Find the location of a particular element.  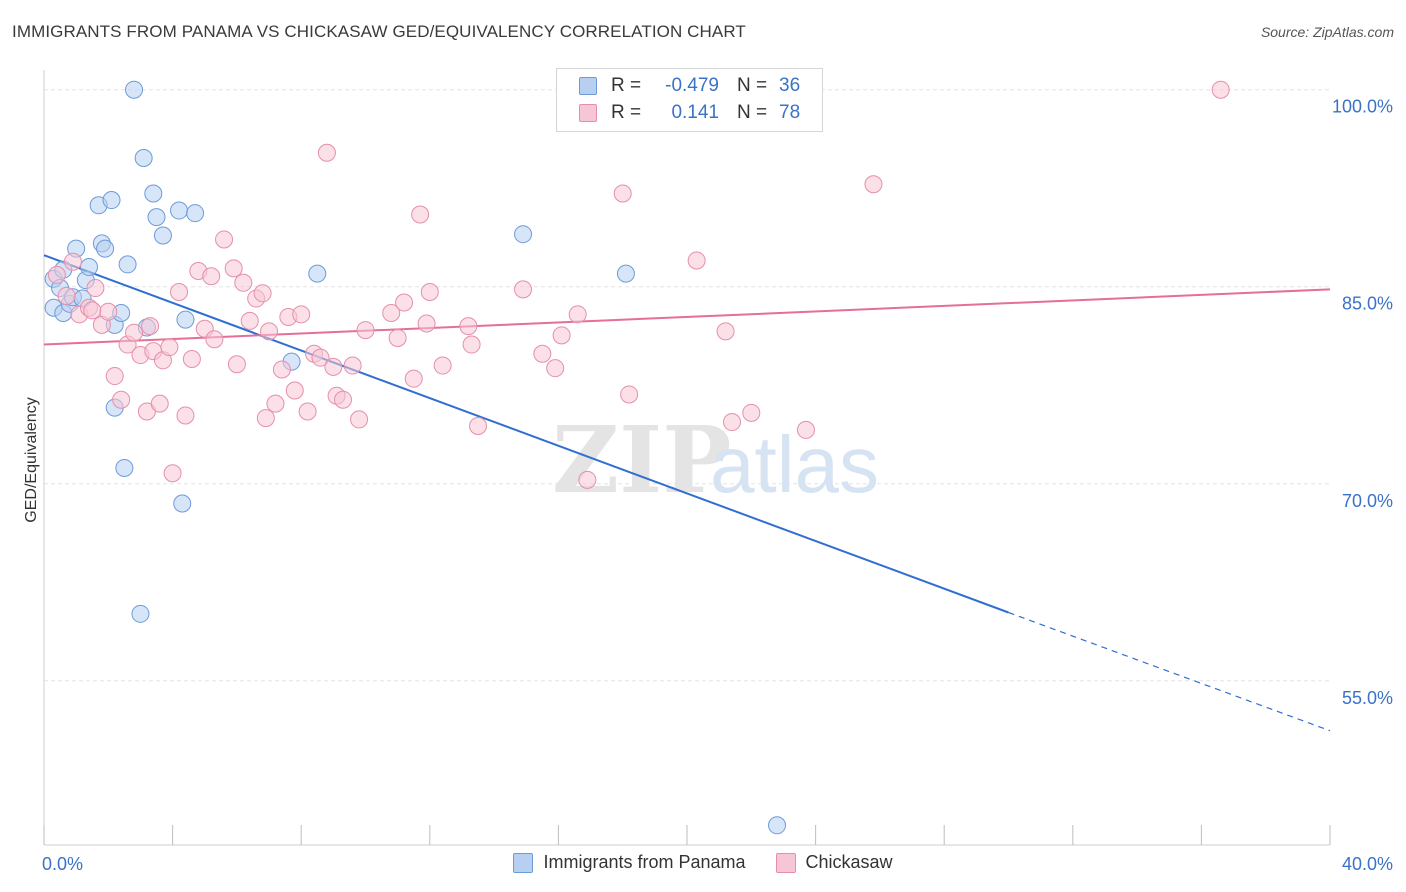

legend-r-value: 0.141 is located at coordinates (695, 112).